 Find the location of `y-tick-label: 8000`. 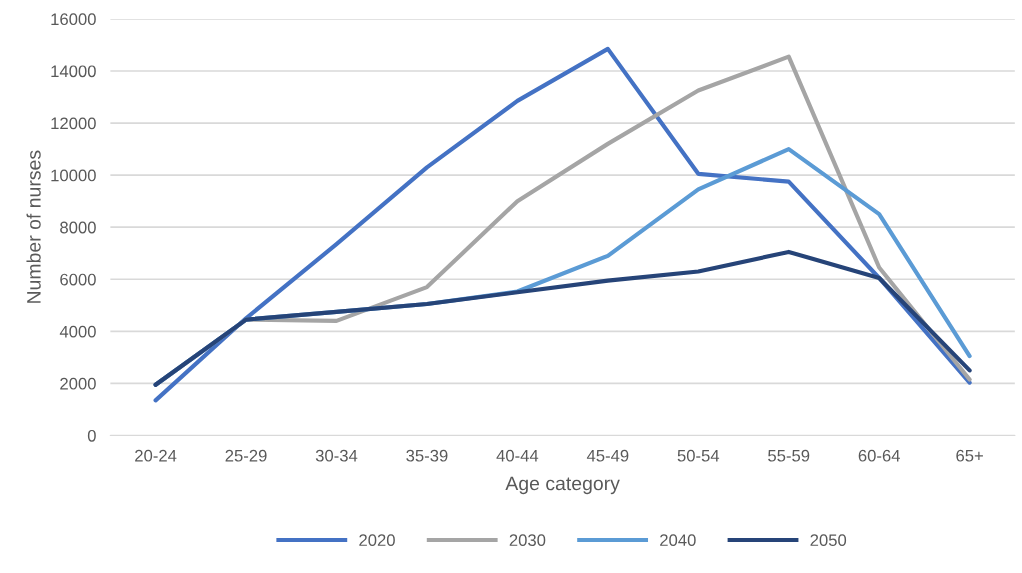

y-tick-label: 8000 is located at coordinates (78, 227).